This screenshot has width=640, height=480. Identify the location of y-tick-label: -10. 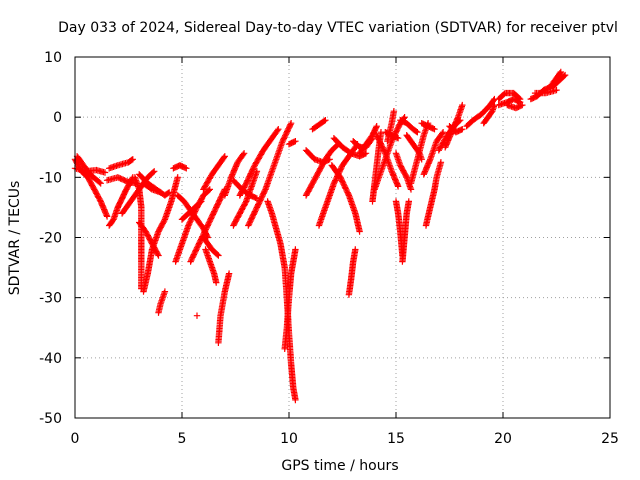
(50, 178).